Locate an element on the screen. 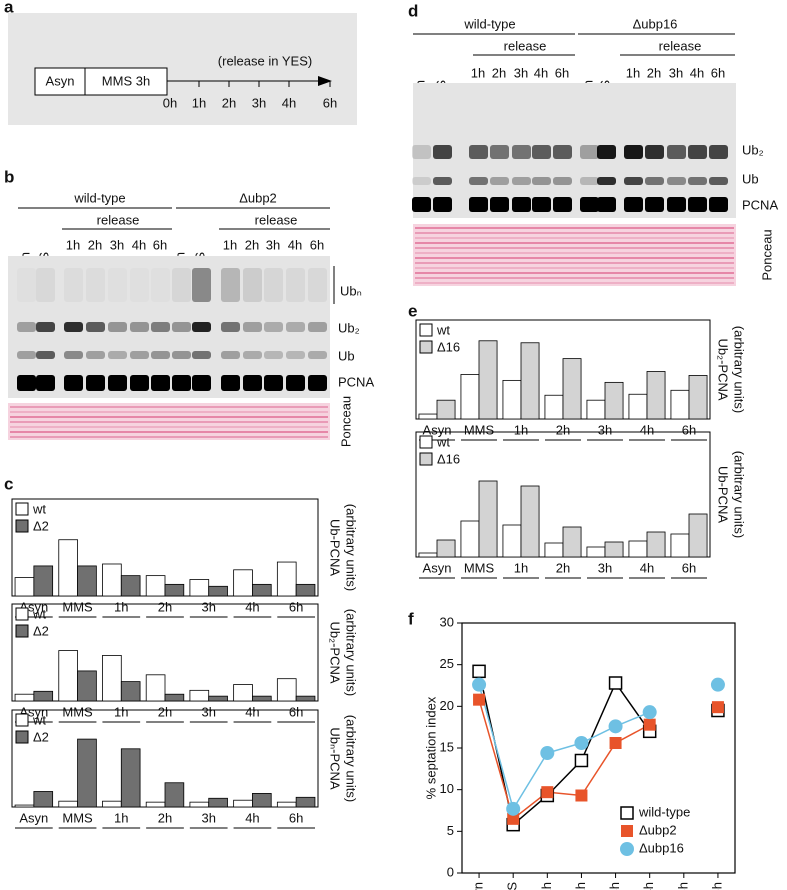 Image resolution: width=787 pixels, height=890 pixels. legend-label: Δubp2 is located at coordinates (658, 829).